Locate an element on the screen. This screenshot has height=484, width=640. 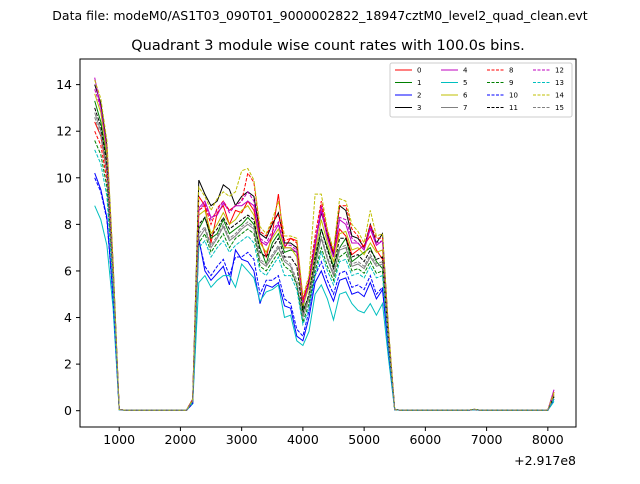
legend-label-2: 2 is located at coordinates (419, 96).